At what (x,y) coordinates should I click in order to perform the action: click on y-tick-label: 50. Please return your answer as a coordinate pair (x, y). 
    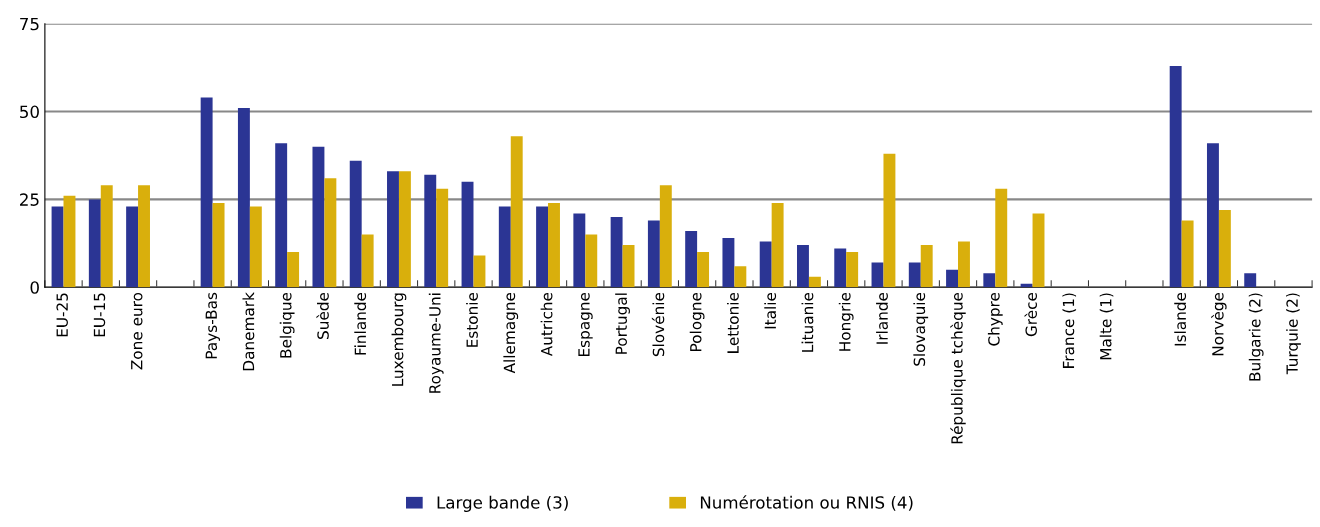
    Looking at the image, I should click on (29, 112).